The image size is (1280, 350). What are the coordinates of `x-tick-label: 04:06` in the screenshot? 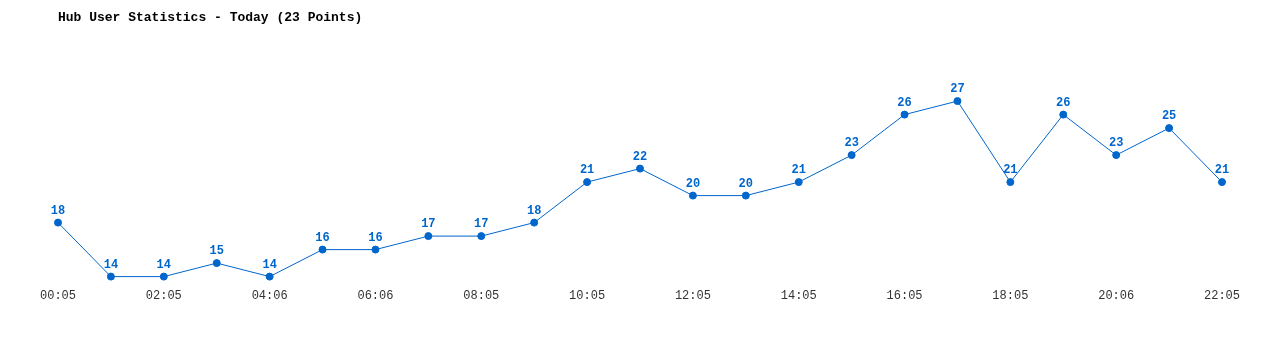 It's located at (269, 295).